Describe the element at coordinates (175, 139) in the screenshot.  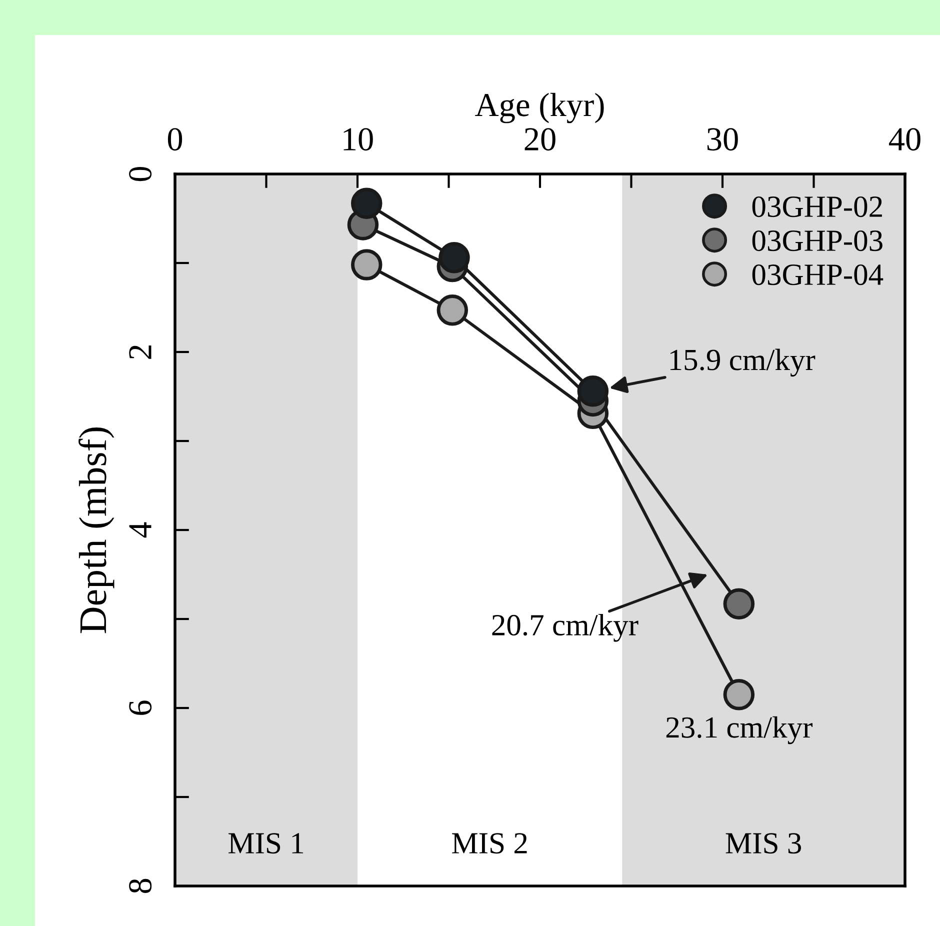
I see `x-tick-label: 0` at that location.